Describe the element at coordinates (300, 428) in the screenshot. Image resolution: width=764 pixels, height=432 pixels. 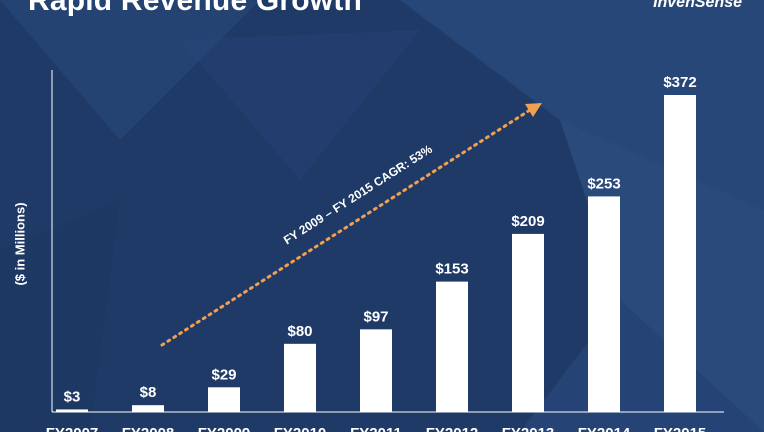
I see `x-tick-label-fy2010: FY2010` at that location.